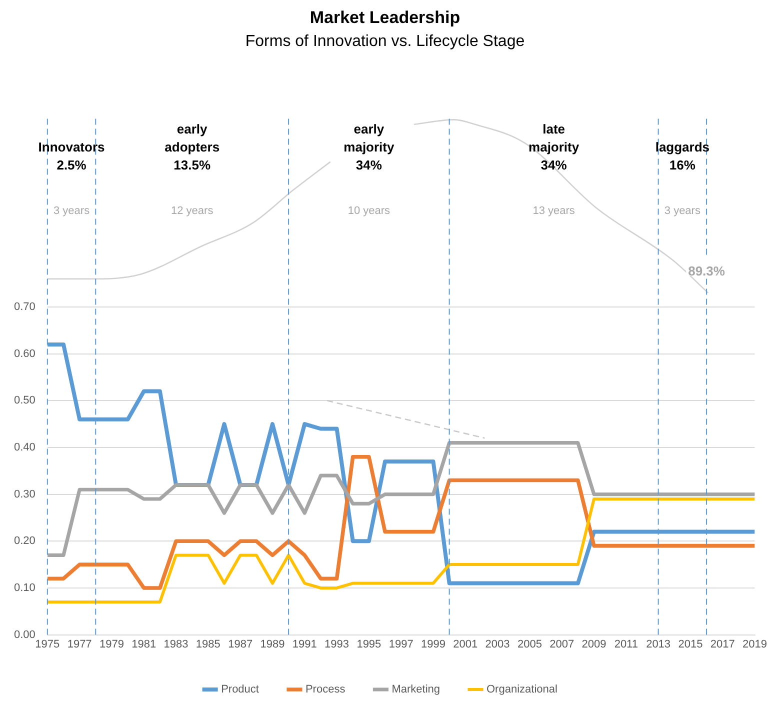 Image resolution: width=770 pixels, height=705 pixels. Describe the element at coordinates (25, 307) in the screenshot. I see `y-tick-label: 0.70` at that location.